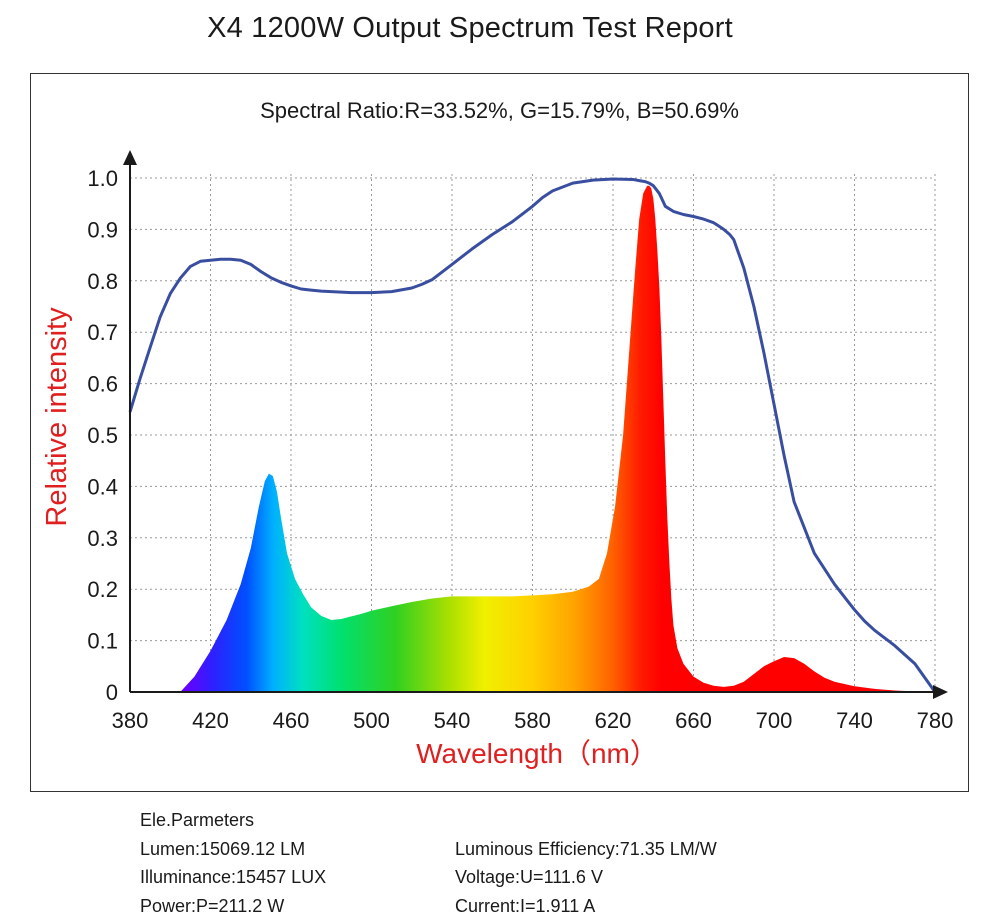  Describe the element at coordinates (371, 720) in the screenshot. I see `x-tick-label: 500` at that location.